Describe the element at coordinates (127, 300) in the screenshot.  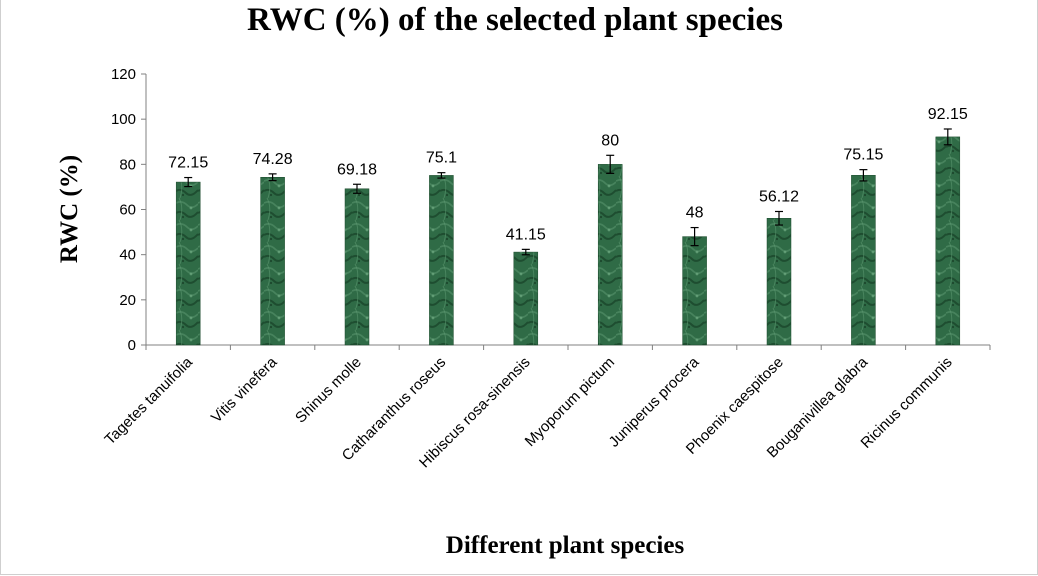
I see `y-tick-label: 20` at that location.